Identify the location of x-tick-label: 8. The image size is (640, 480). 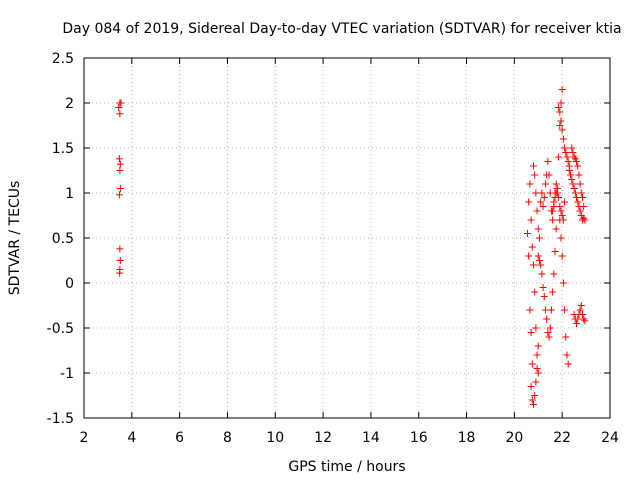
(227, 438).